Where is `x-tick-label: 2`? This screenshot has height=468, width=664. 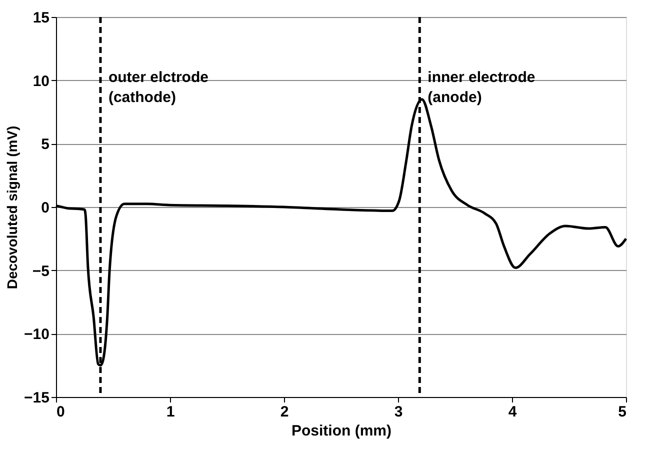
x-tick-label: 2 is located at coordinates (284, 412).